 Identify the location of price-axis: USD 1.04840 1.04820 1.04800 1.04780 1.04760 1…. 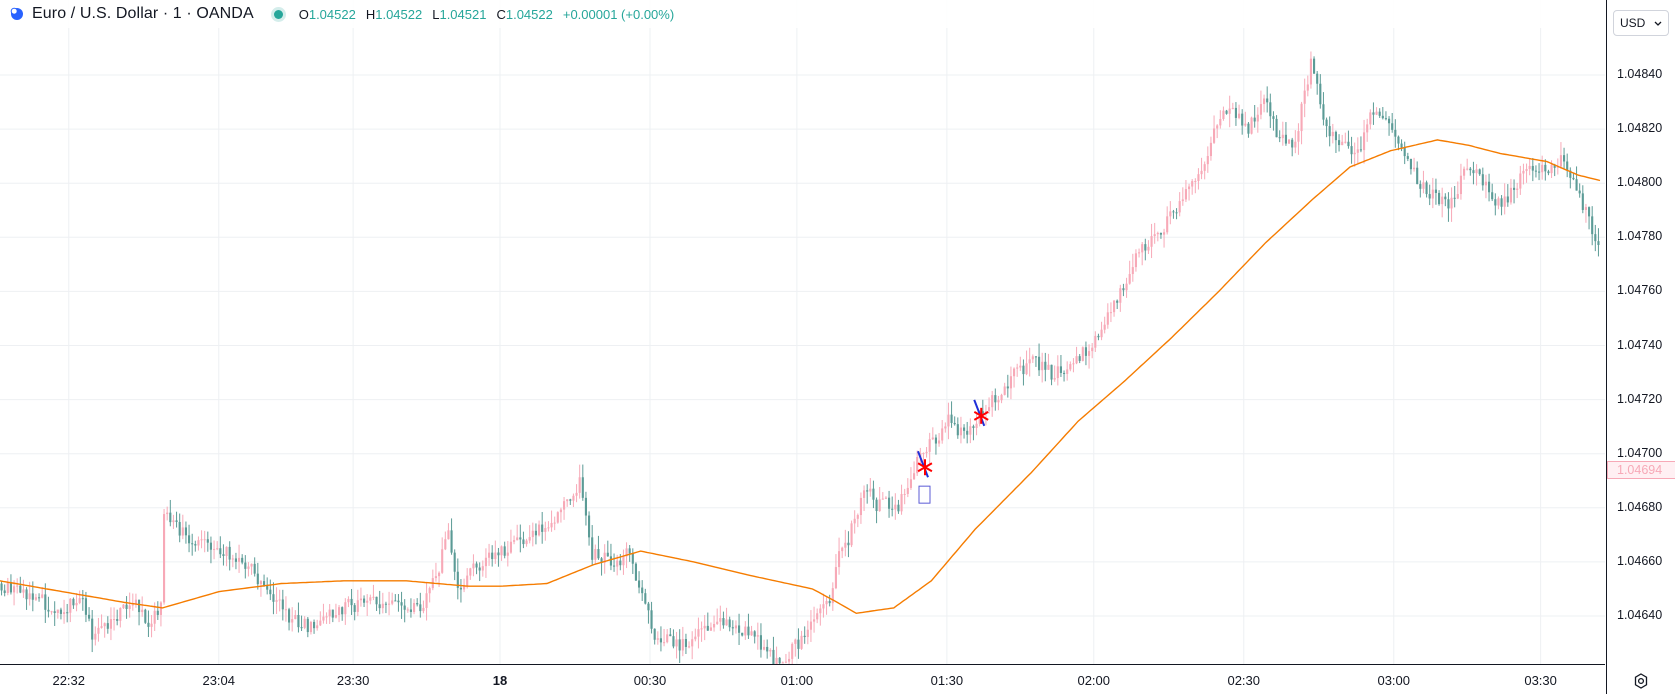
(1640, 347).